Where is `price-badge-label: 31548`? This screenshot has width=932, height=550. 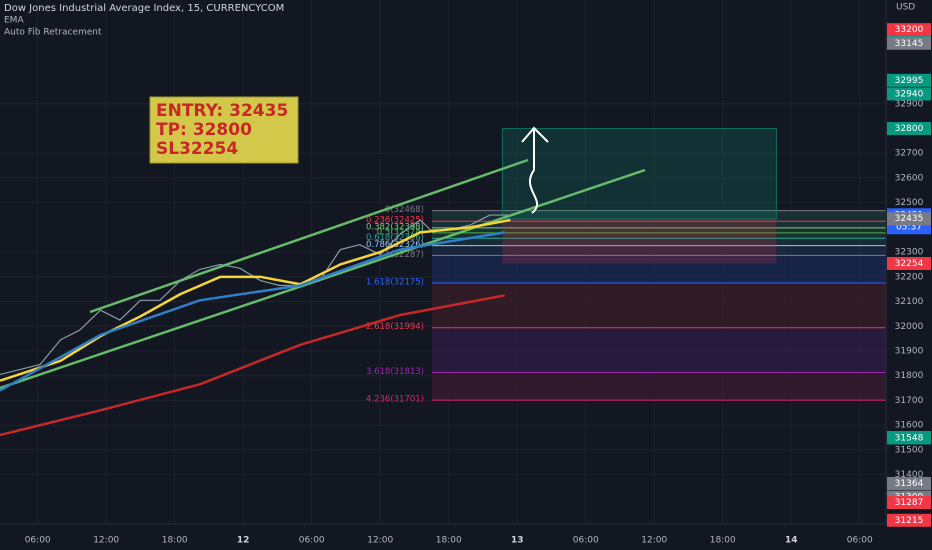 price-badge-label: 31548 is located at coordinates (909, 438).